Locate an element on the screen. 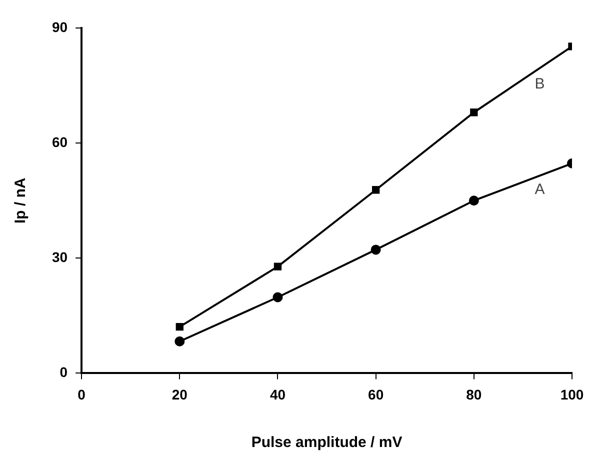  y-tick-label: 60 is located at coordinates (60, 142).